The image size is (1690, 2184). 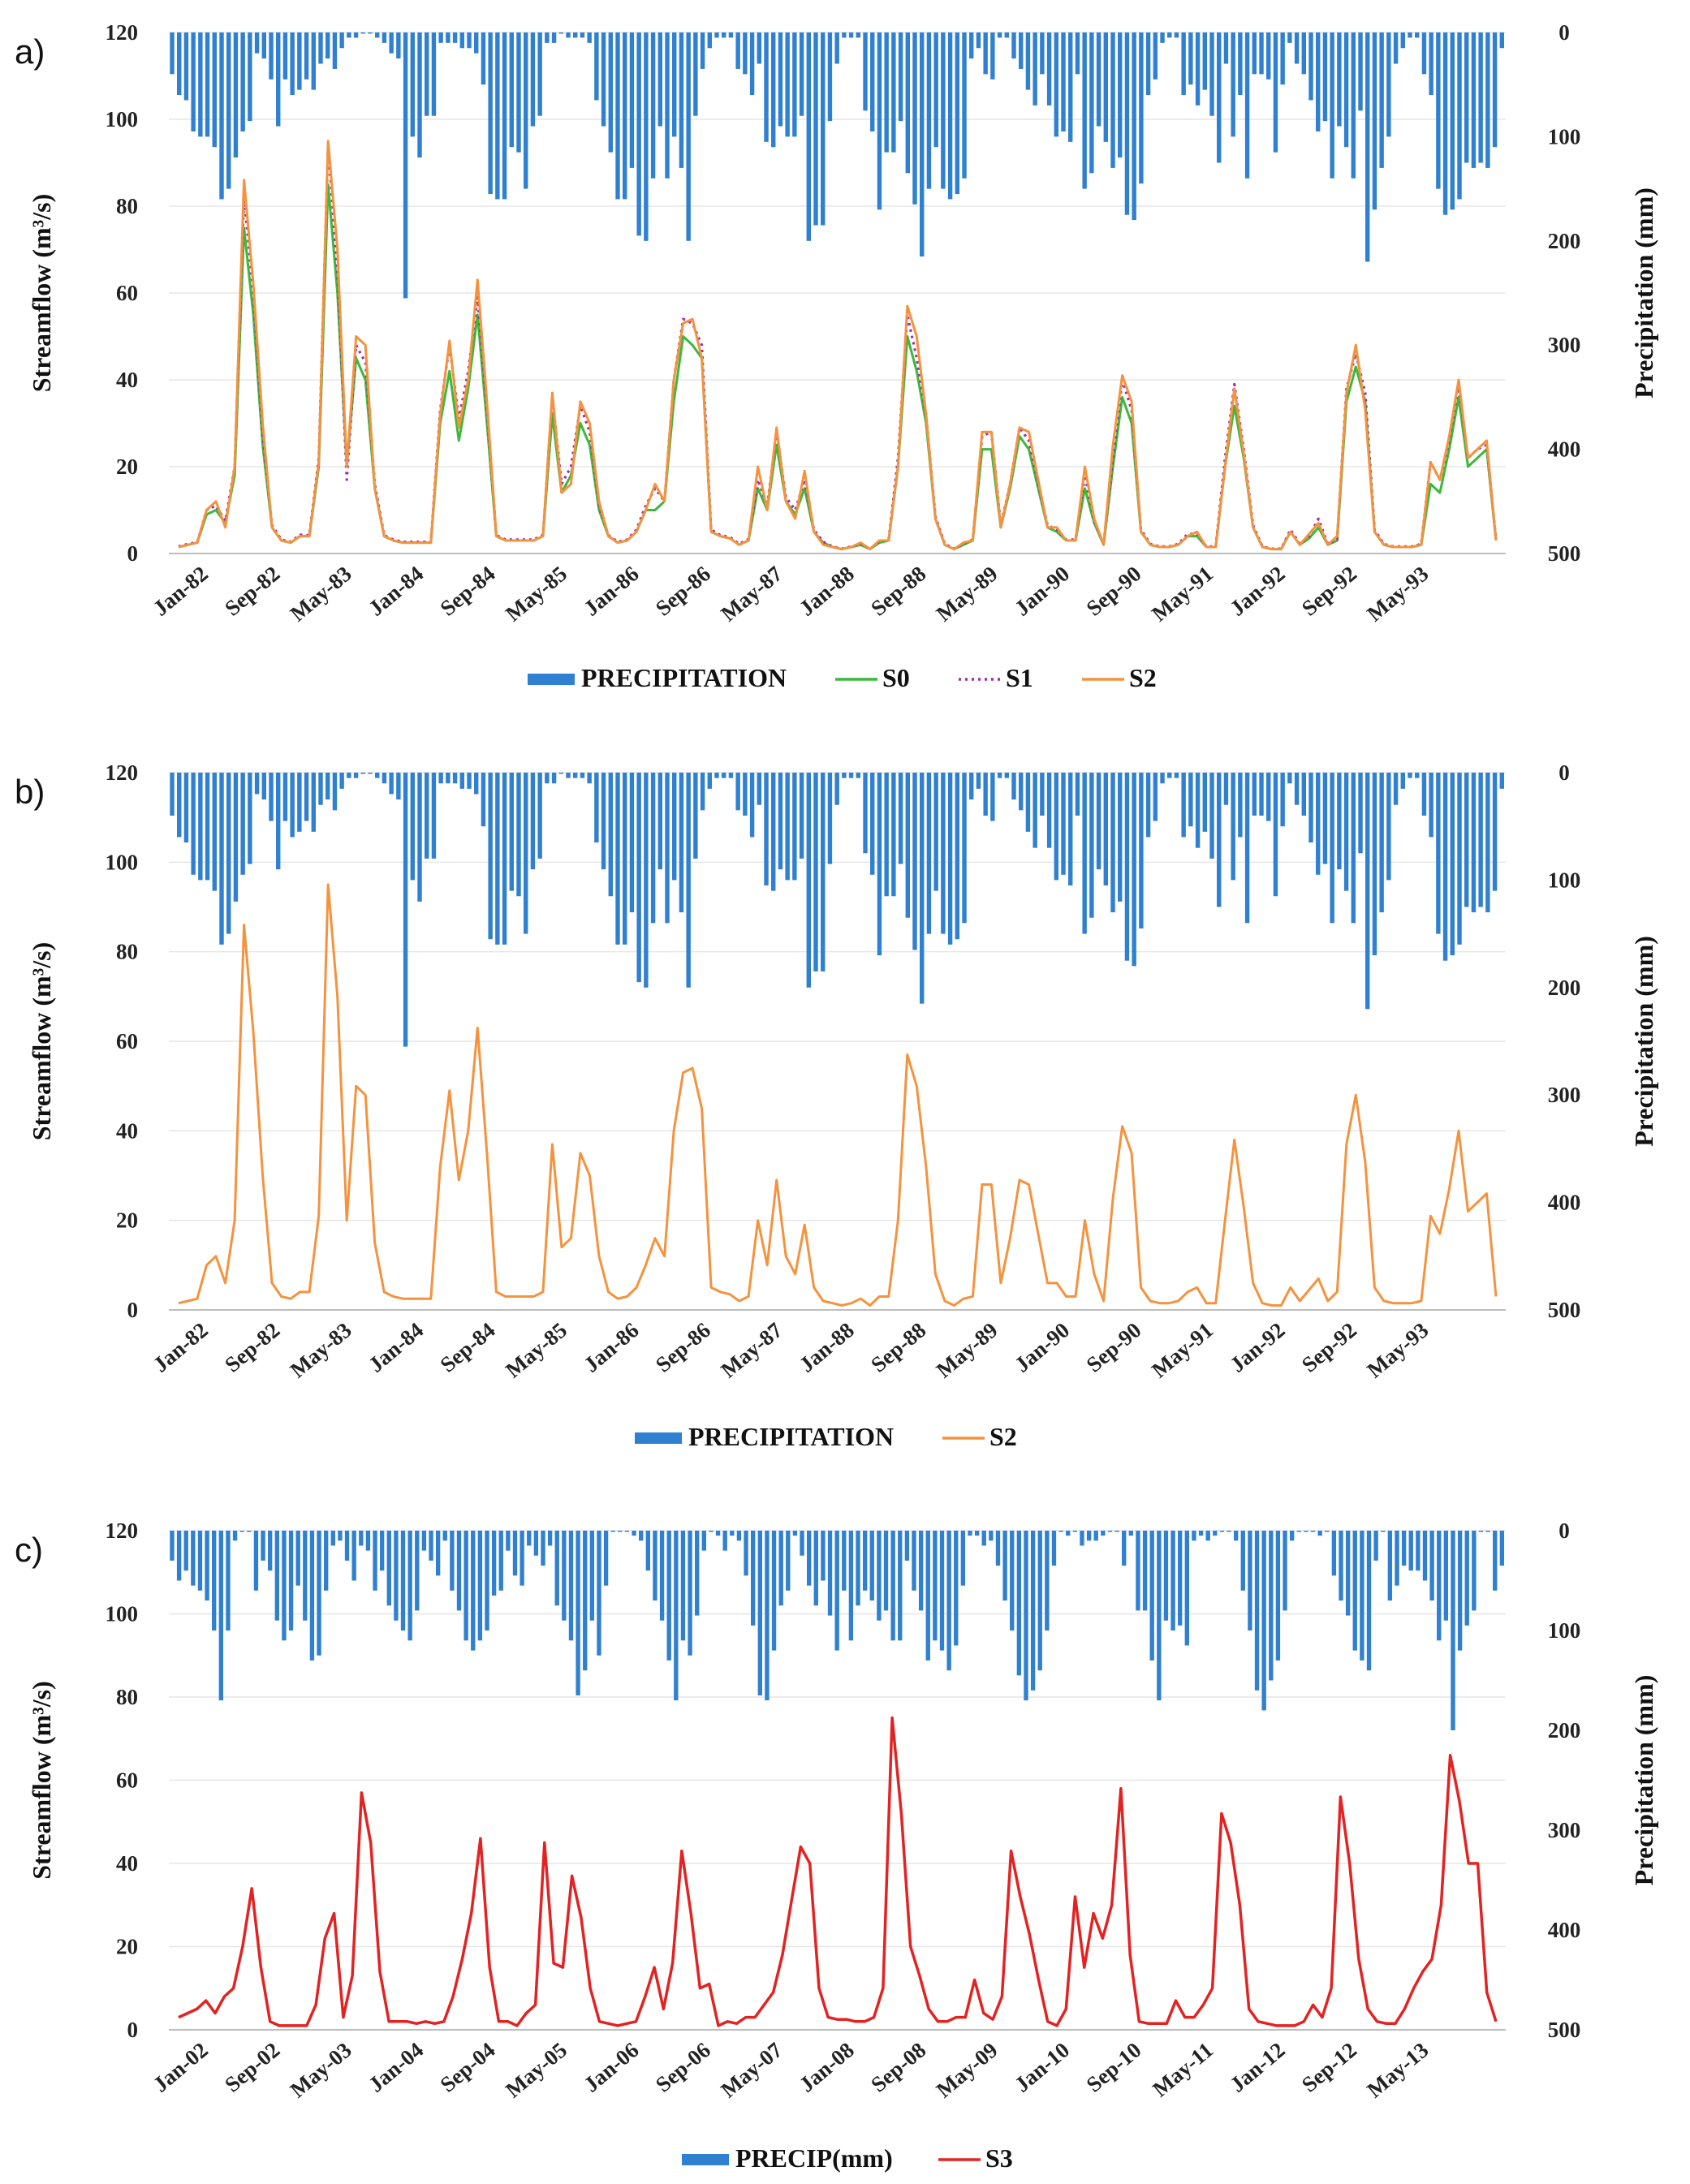 What do you see at coordinates (321, 2070) in the screenshot?
I see `x-tick-label: May-03` at bounding box center [321, 2070].